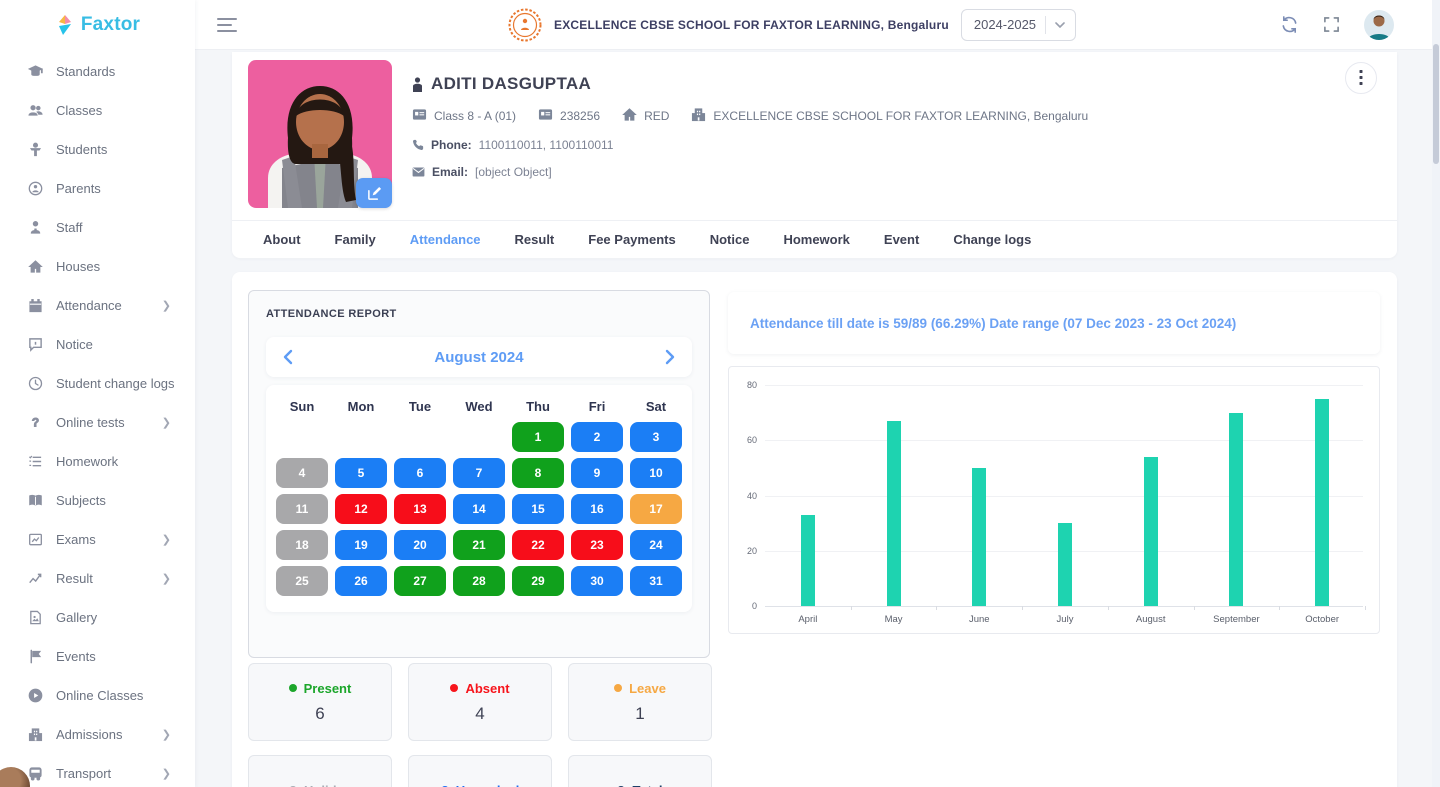  What do you see at coordinates (479, 545) in the screenshot?
I see `calendar-day-21: 21` at bounding box center [479, 545].